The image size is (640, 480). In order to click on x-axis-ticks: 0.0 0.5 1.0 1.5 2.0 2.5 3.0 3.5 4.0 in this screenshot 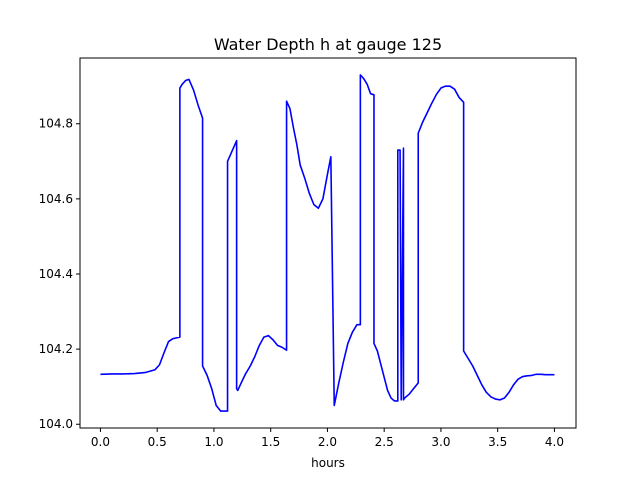, I will do `click(327, 438)`.